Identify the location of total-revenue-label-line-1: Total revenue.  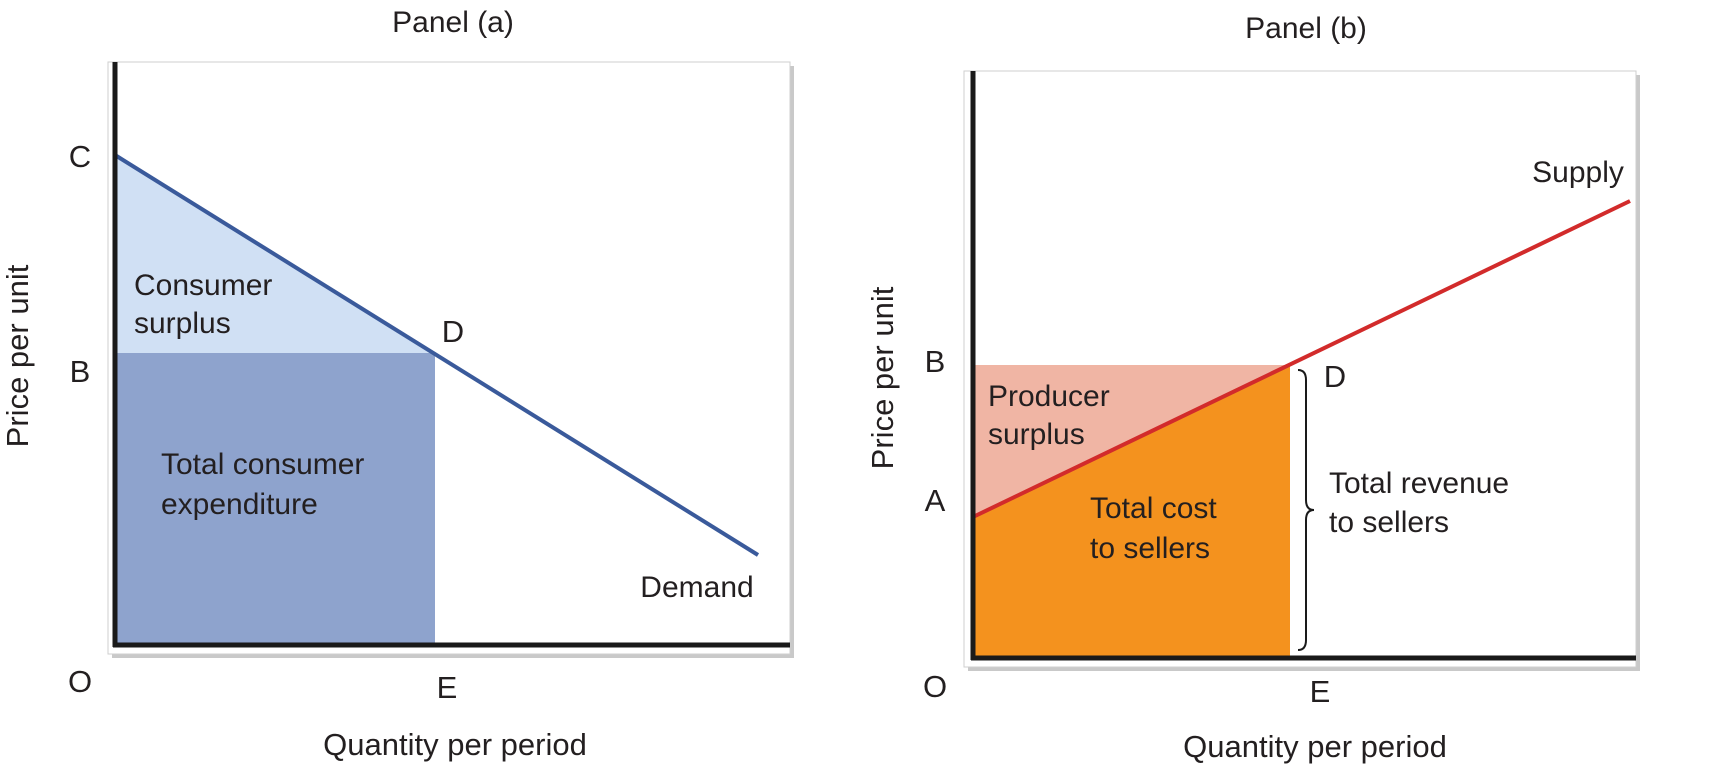
(1419, 483).